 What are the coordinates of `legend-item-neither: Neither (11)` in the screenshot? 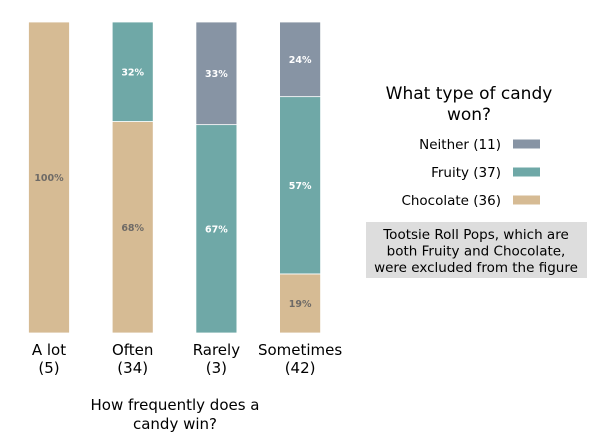 It's located at (479, 145).